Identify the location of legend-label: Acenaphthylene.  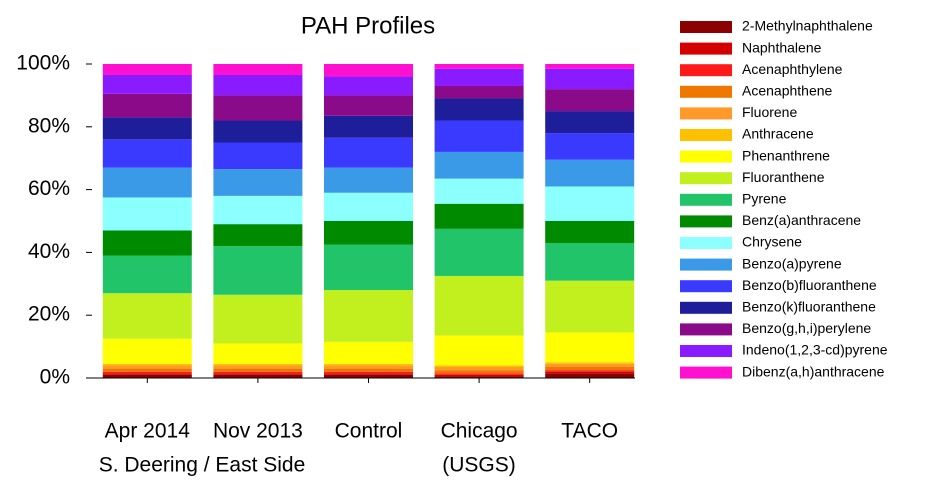
(792, 69).